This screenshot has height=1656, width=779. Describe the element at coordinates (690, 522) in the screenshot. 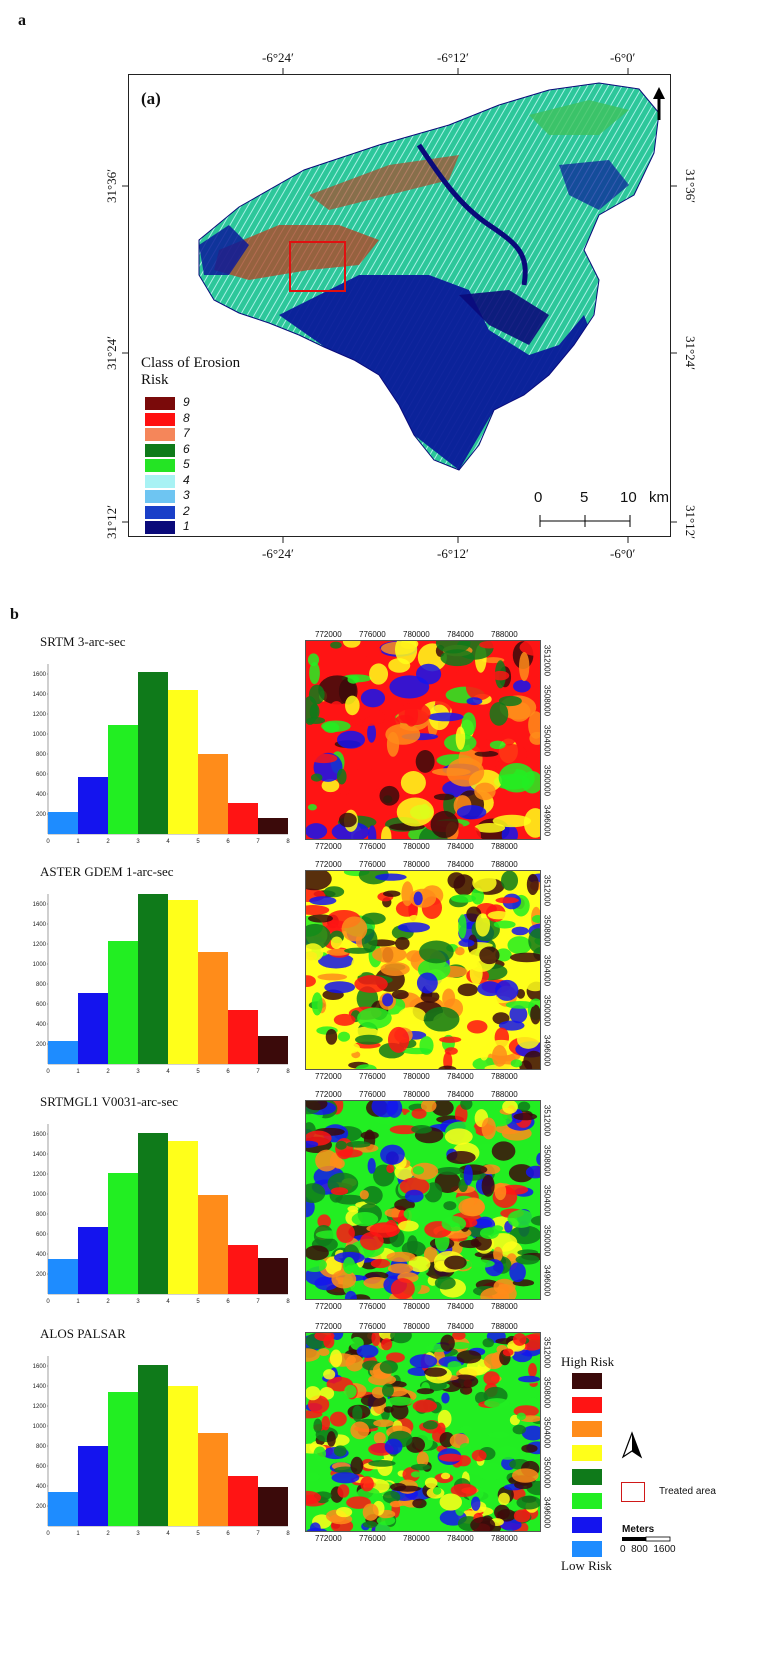

I see `lat-label-right-3: 31°12′` at that location.